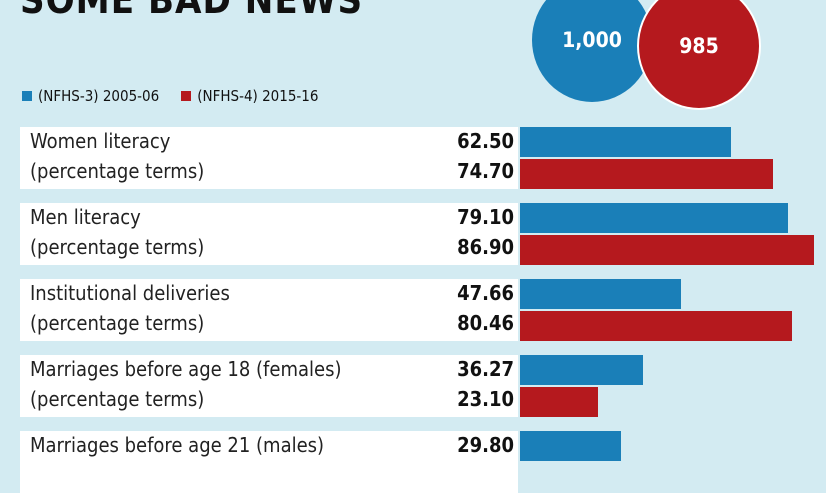 The height and width of the screenshot is (493, 826). What do you see at coordinates (85, 217) in the screenshot?
I see `category-label: Men literacy` at bounding box center [85, 217].